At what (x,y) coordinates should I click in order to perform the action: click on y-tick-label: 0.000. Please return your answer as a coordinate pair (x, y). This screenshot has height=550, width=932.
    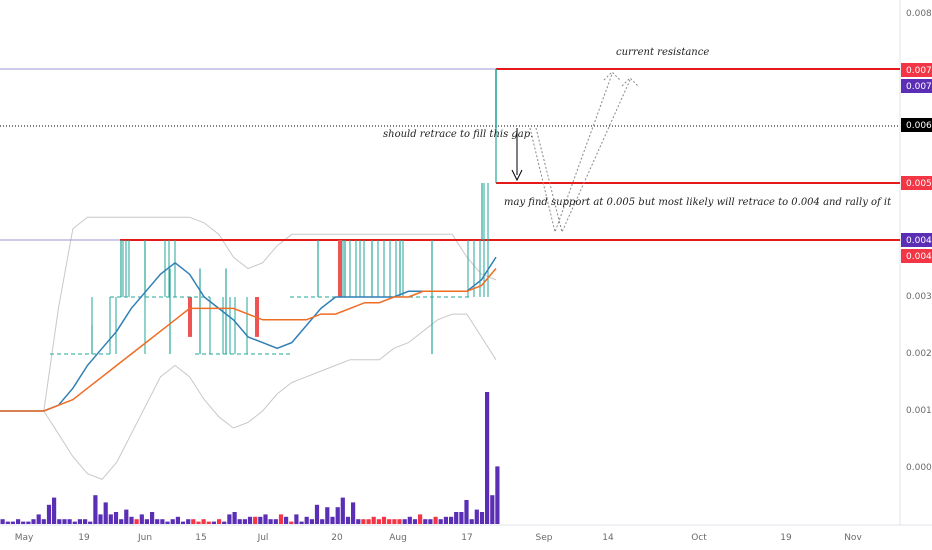
    Looking at the image, I should click on (919, 468).